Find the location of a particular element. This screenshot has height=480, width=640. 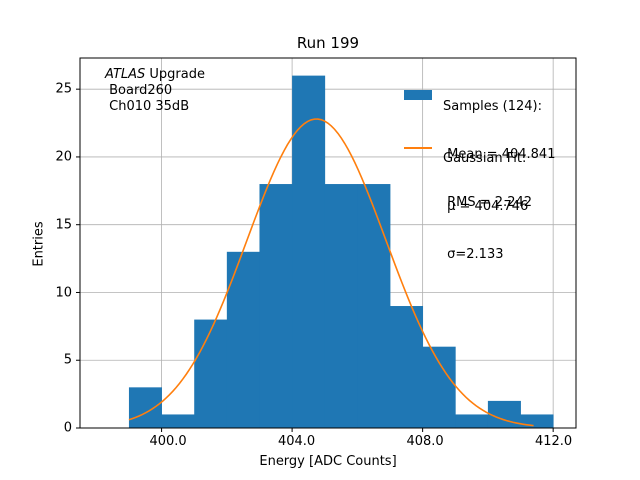

legend-samples-title: Samples (124): is located at coordinates (492, 106).